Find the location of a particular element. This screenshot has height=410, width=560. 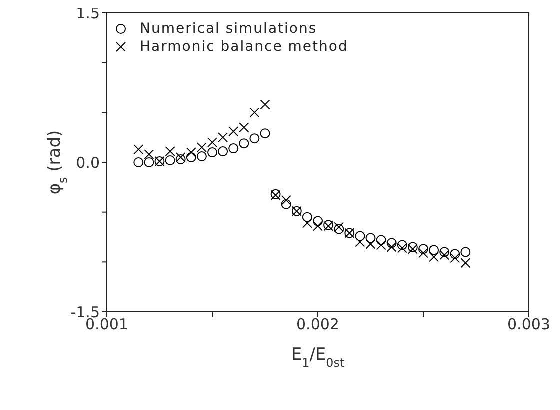

x-tick-label: 0.003 is located at coordinates (529, 325).